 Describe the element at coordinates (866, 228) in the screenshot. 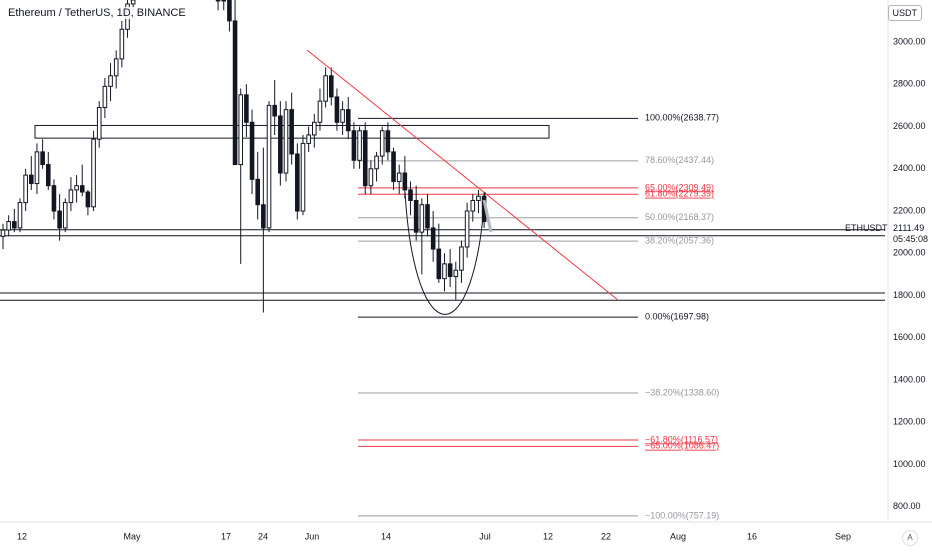

I see `last-price-symbol: ETHUSDT` at that location.